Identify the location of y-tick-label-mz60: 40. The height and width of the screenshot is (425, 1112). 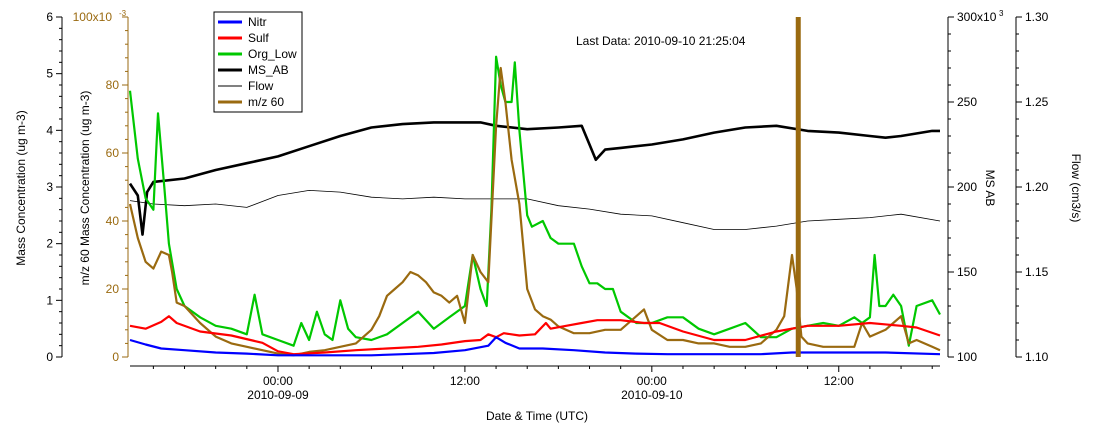
(113, 221).